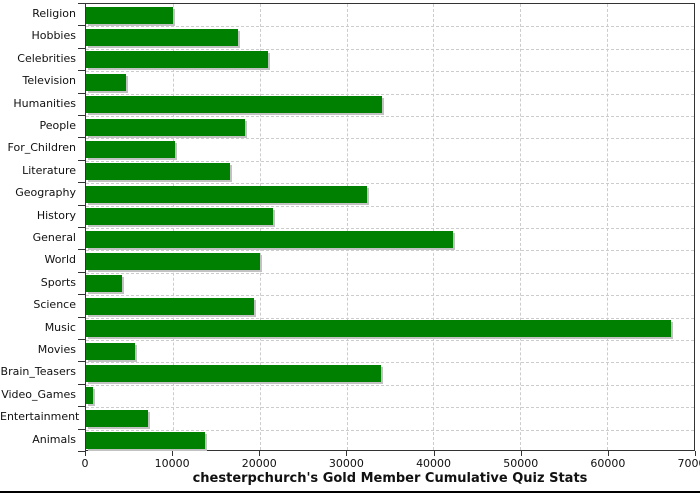  I want to click on category-label: General, so click(54, 237).